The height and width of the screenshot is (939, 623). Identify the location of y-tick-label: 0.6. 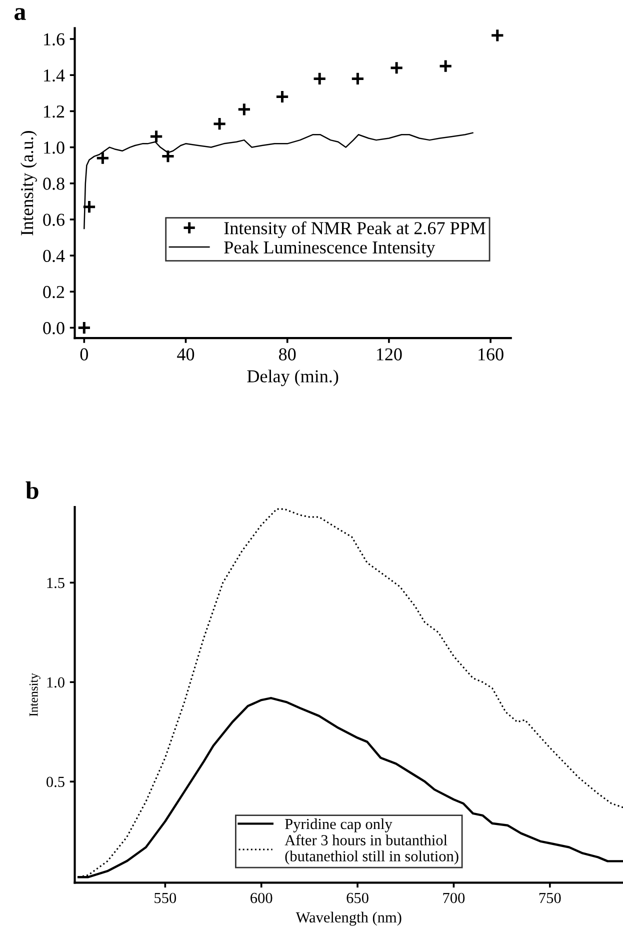
(53, 220).